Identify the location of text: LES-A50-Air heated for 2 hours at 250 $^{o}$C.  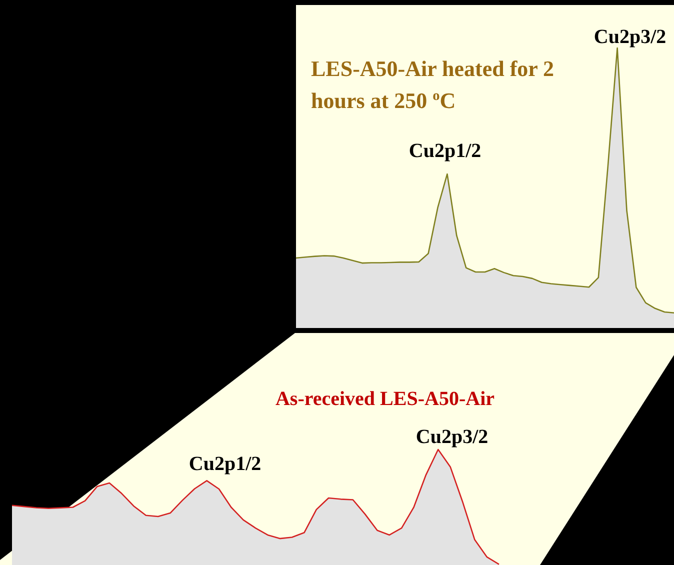
(432, 84).